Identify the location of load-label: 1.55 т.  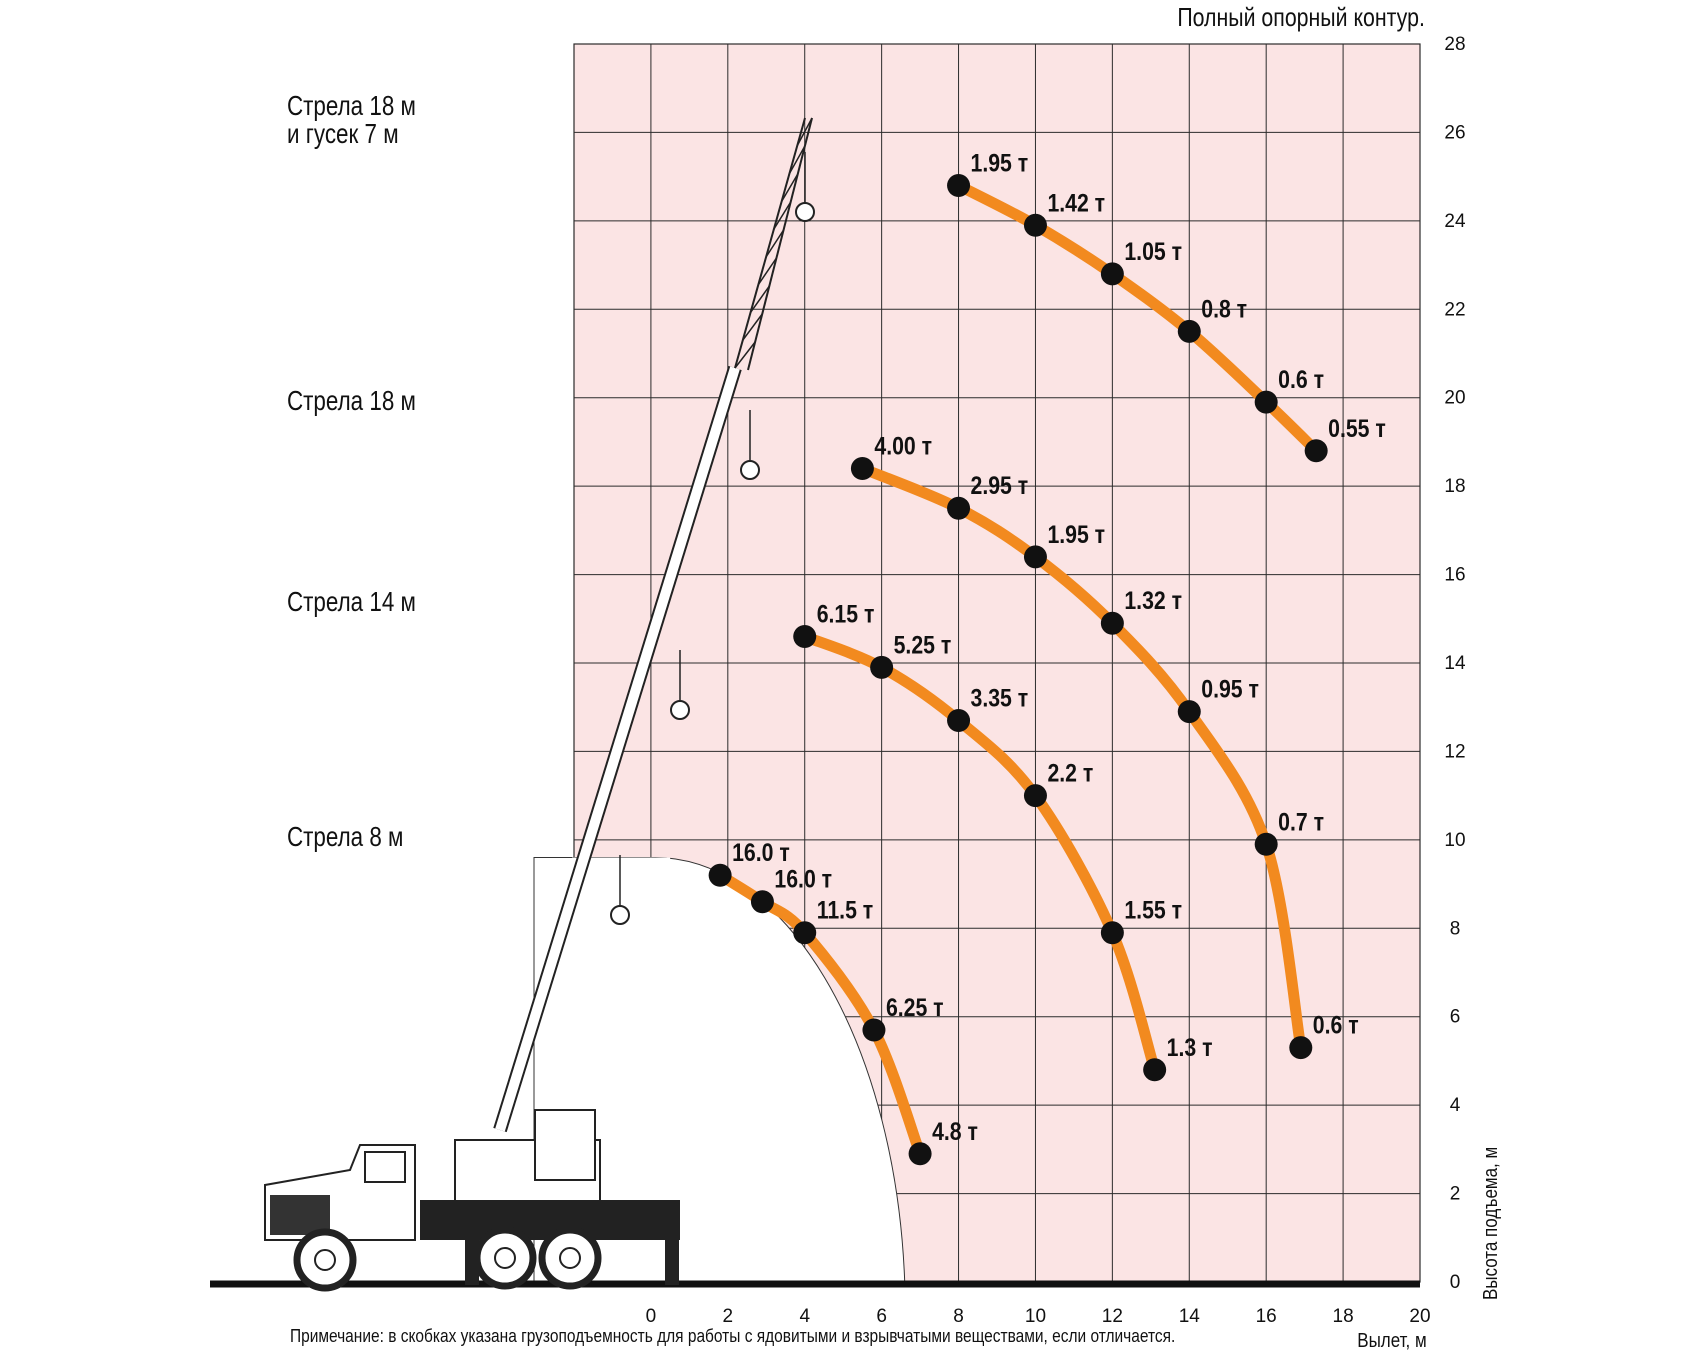
(1153, 910).